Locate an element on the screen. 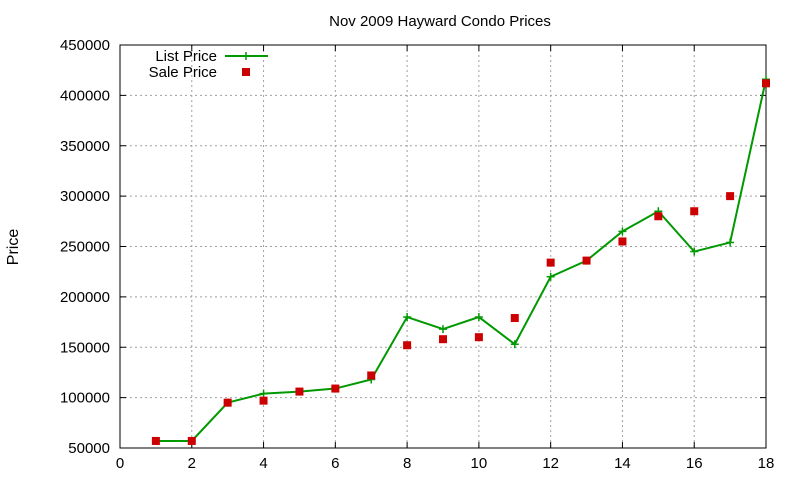  x-tick-label: 6 is located at coordinates (335, 463).